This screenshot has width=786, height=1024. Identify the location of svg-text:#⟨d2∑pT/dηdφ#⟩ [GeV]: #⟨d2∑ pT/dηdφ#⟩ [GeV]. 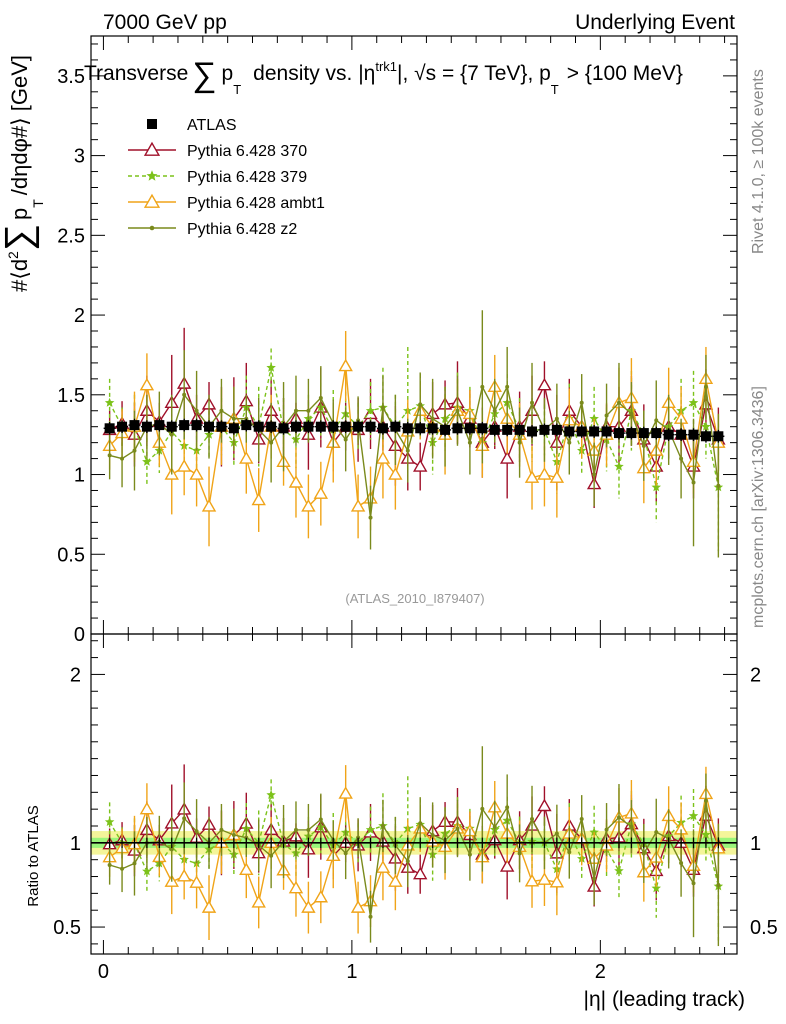
(23, 173).